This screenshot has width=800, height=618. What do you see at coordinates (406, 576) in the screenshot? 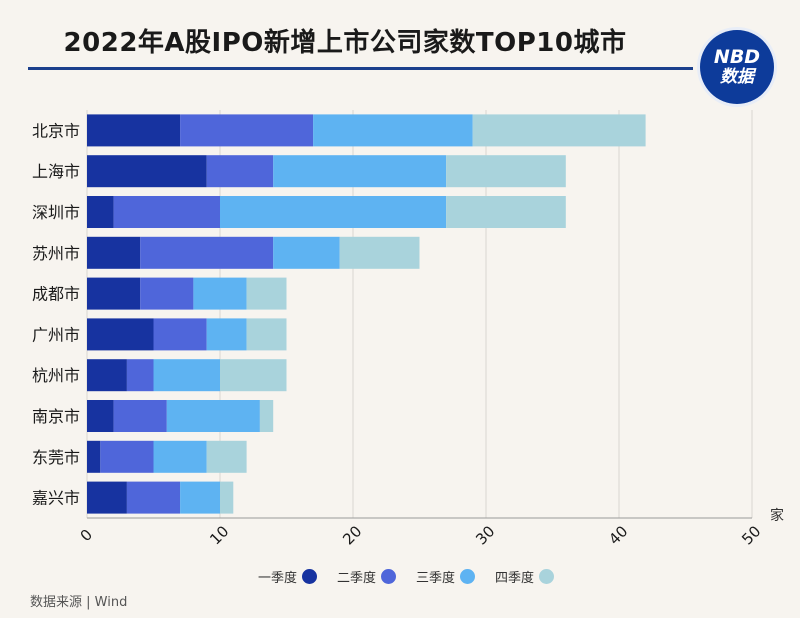
I see `chart-legend: 一季度 二季度 三季度 四季度` at bounding box center [406, 576].